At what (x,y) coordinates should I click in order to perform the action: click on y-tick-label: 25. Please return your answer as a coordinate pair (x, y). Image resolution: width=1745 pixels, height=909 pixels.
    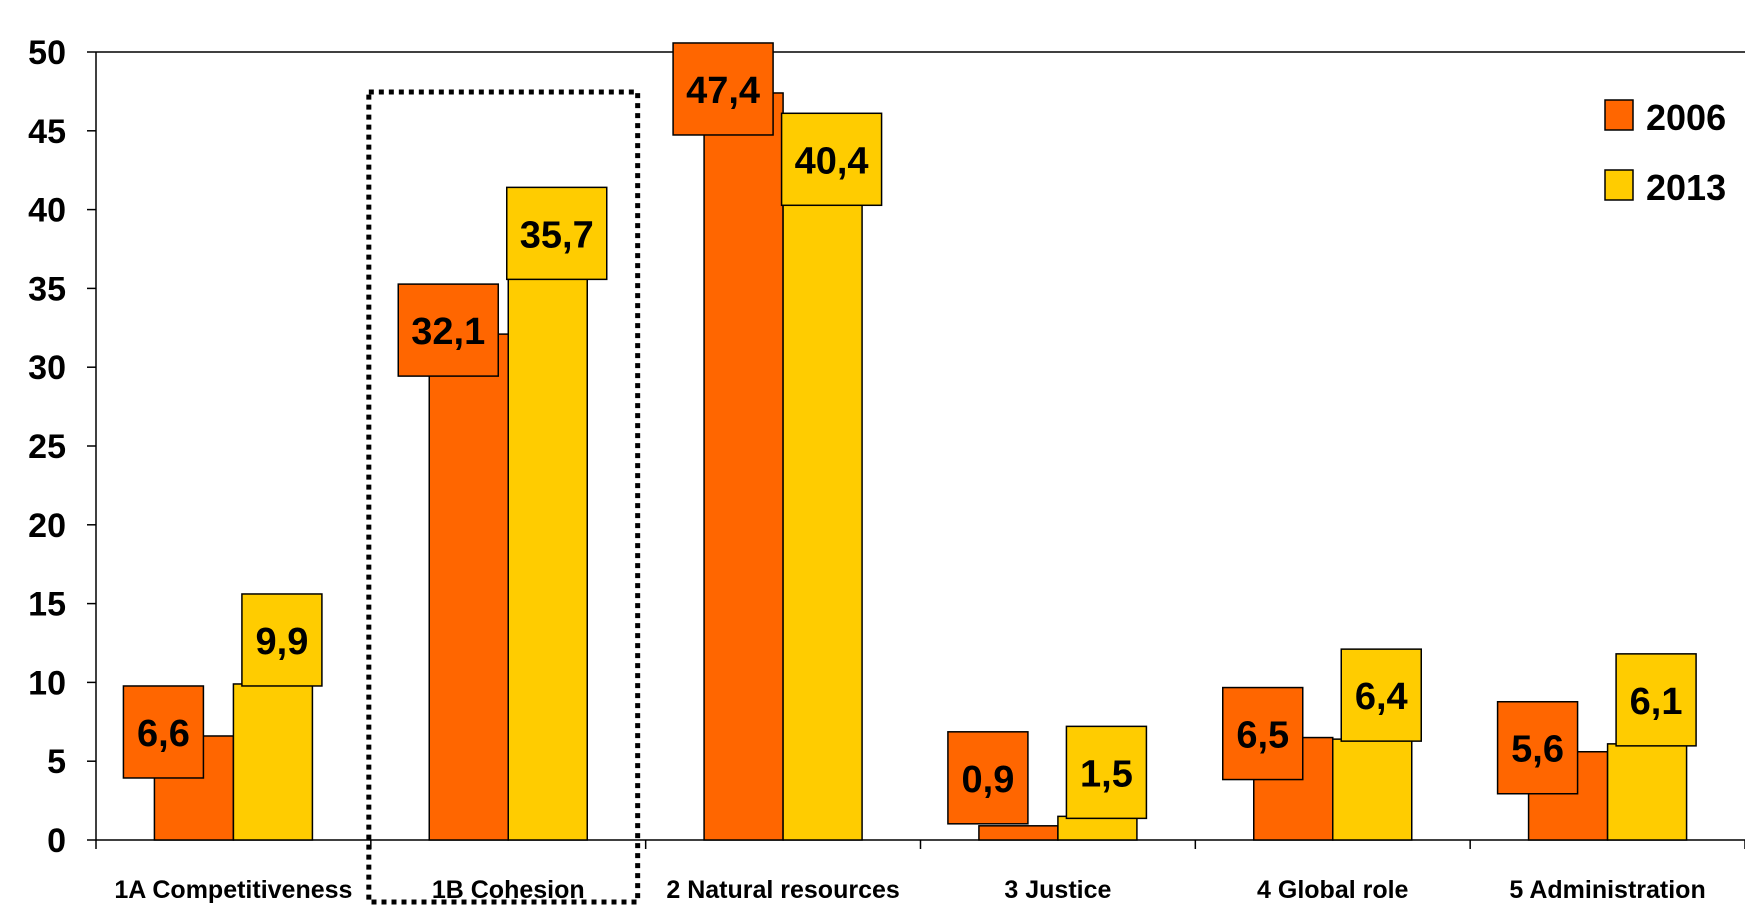
    Looking at the image, I should click on (47, 447).